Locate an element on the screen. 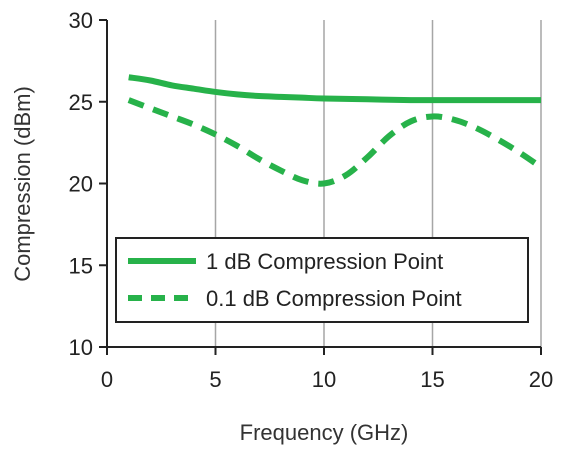 The image size is (563, 450). x-tick-label-10: 10 is located at coordinates (324, 379).